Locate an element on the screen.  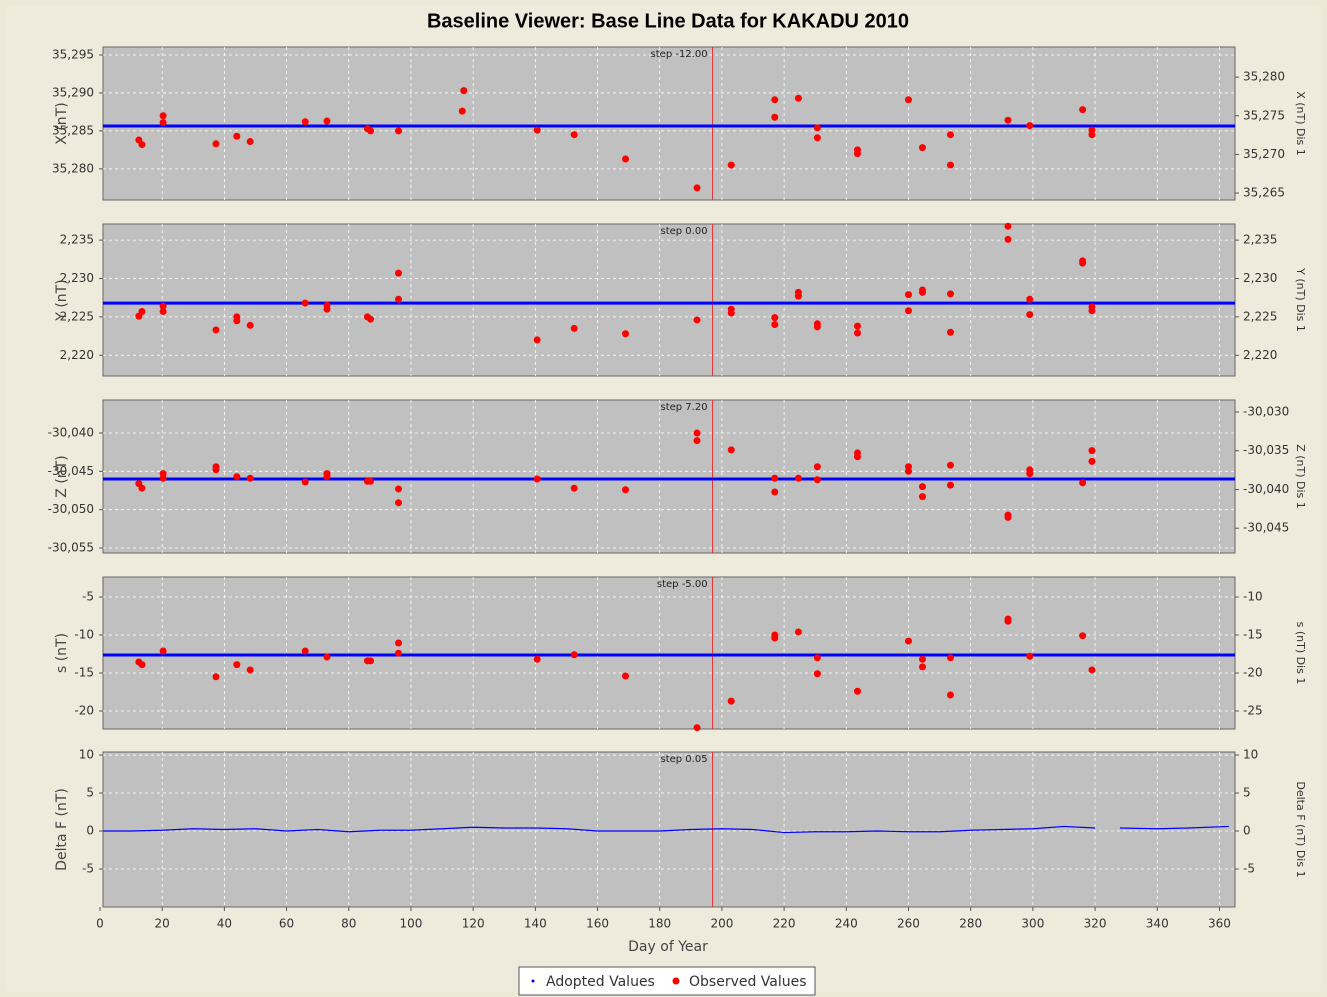
y2-tick-label: -5 is located at coordinates (1249, 869).